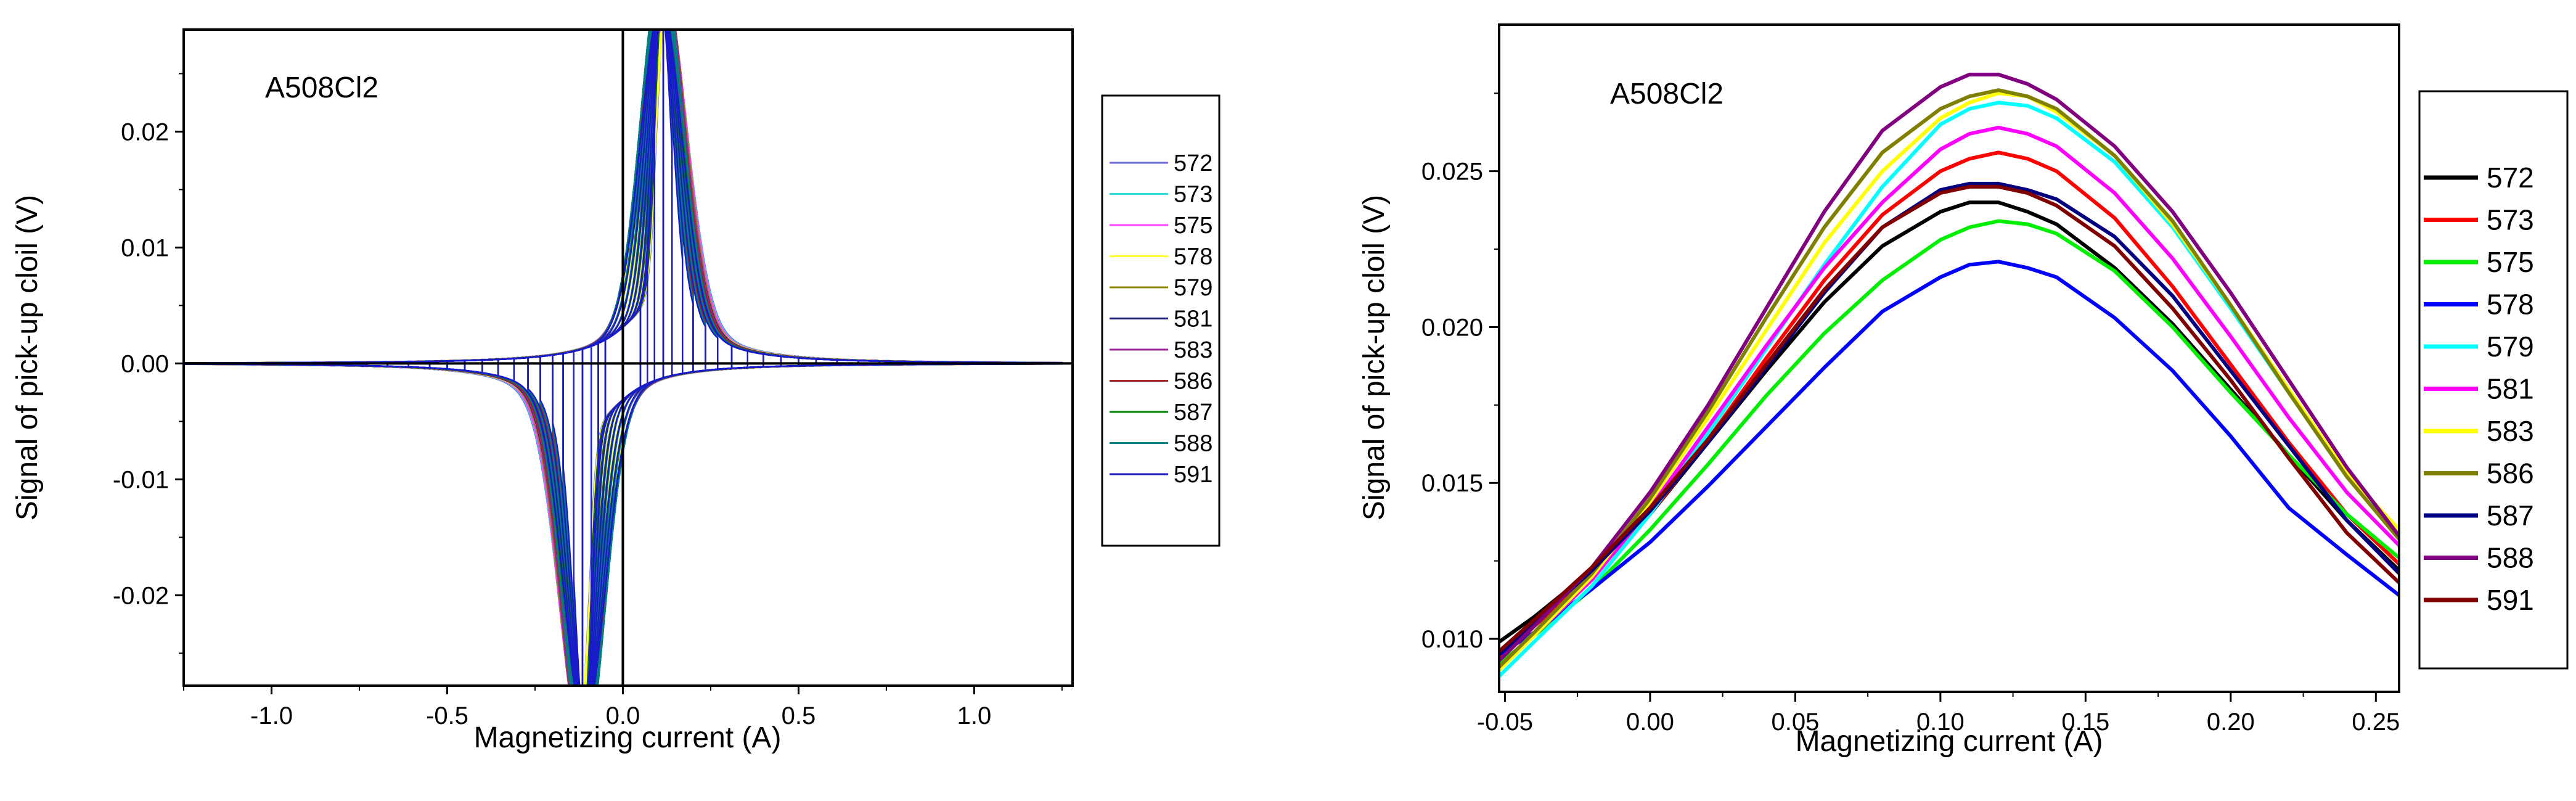 The width and height of the screenshot is (2576, 801). What do you see at coordinates (1452, 172) in the screenshot?
I see `right-y-tick-label: 0.025` at bounding box center [1452, 172].